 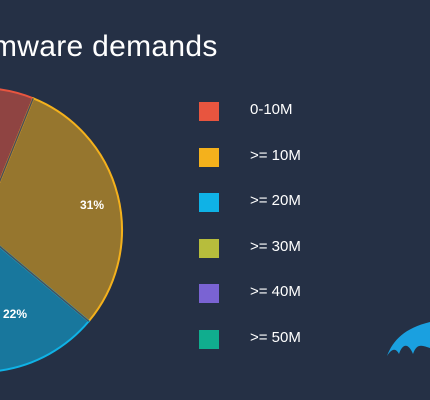 I want to click on pie-slice, so click(x=45, y=308).